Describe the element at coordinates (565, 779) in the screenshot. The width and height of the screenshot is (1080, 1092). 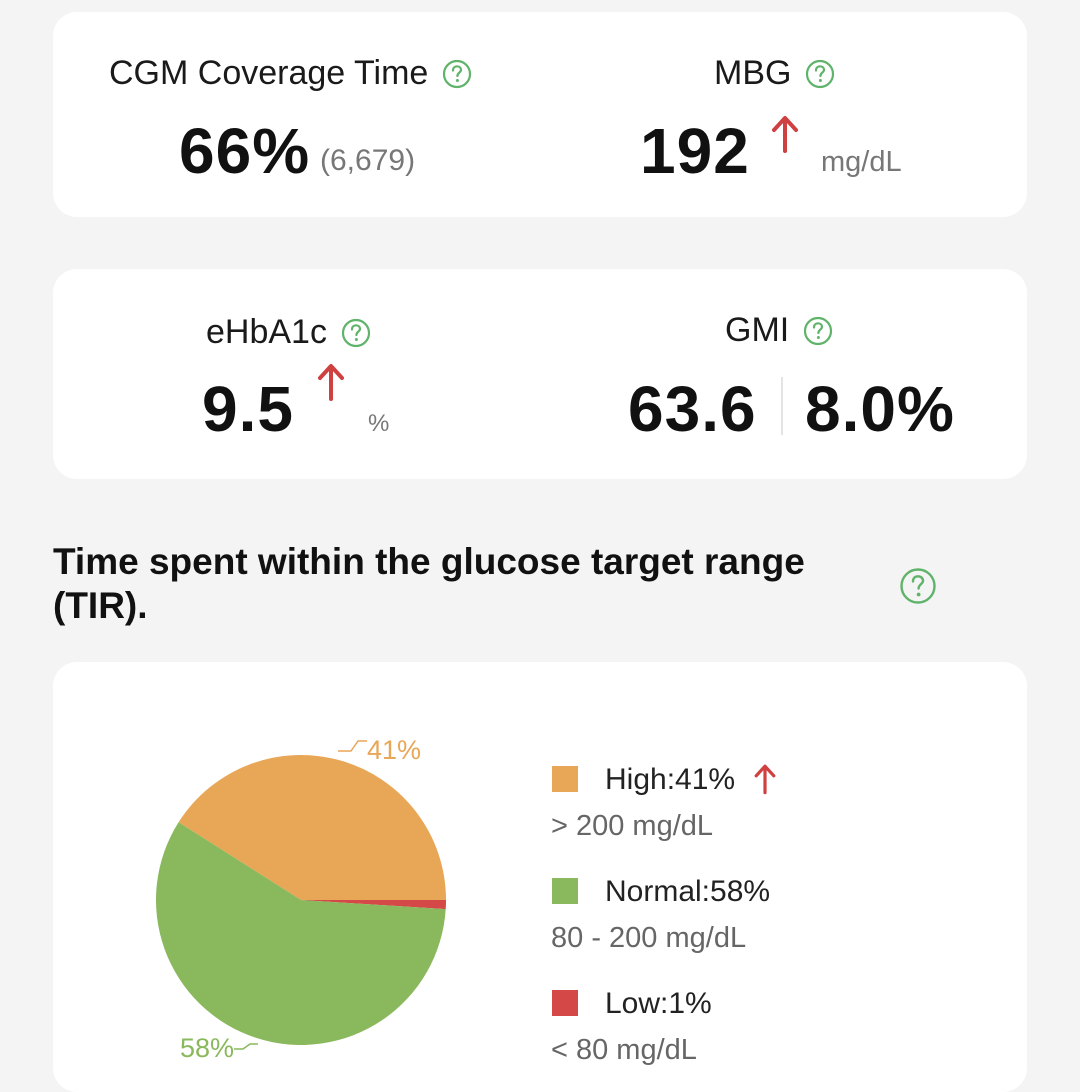
I see `legend-swatch-high` at that location.